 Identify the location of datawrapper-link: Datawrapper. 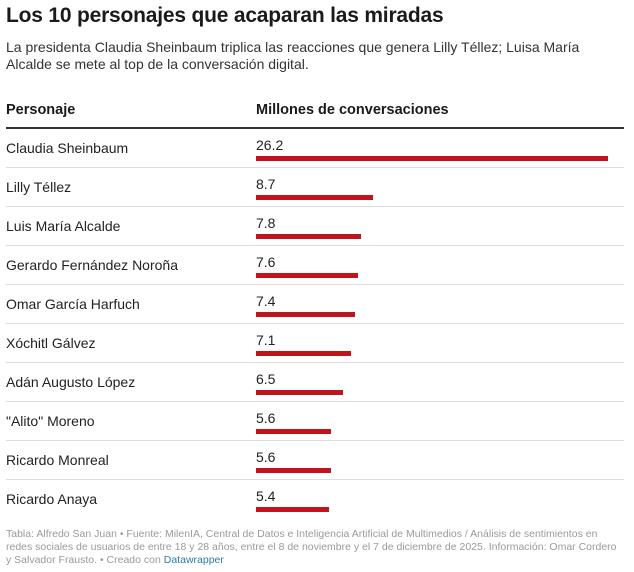
(193, 560).